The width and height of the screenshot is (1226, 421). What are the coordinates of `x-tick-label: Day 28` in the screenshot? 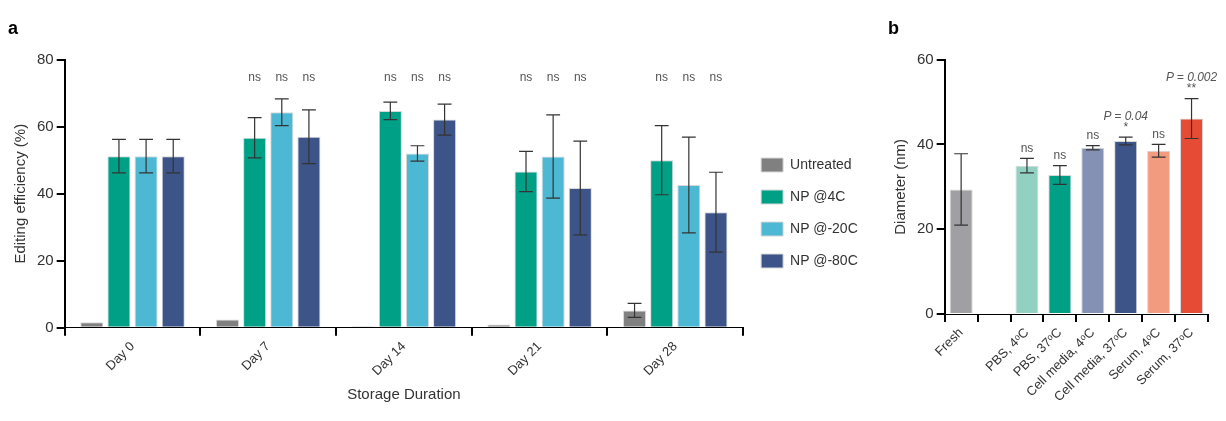 It's located at (660, 358).